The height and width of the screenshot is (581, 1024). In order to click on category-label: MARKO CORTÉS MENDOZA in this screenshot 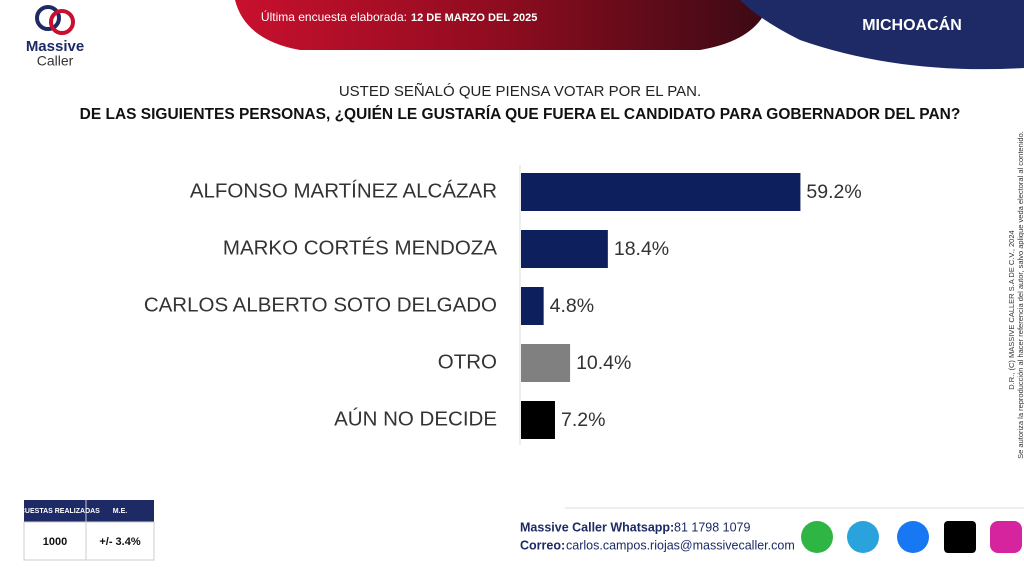, I will do `click(360, 247)`.